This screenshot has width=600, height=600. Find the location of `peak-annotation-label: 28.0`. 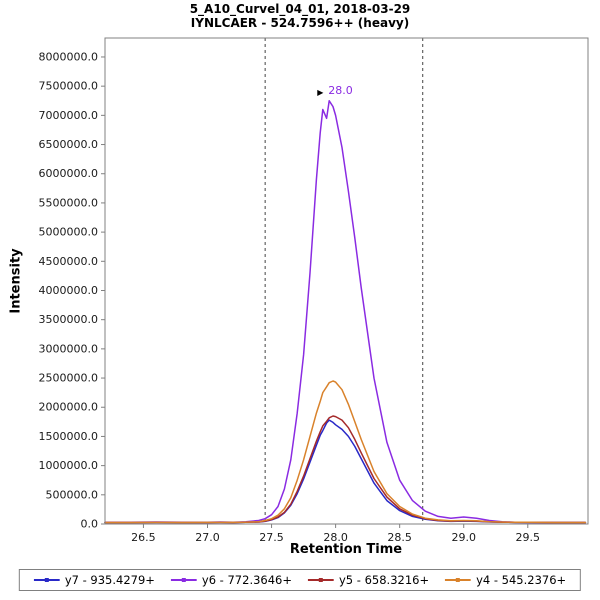

peak-annotation-label: 28.0 is located at coordinates (340, 90).